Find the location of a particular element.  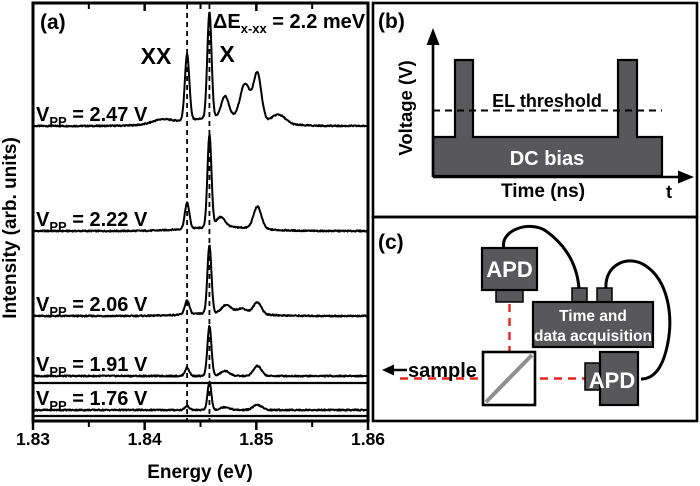

x-tick-label: 1.85 is located at coordinates (256, 439).